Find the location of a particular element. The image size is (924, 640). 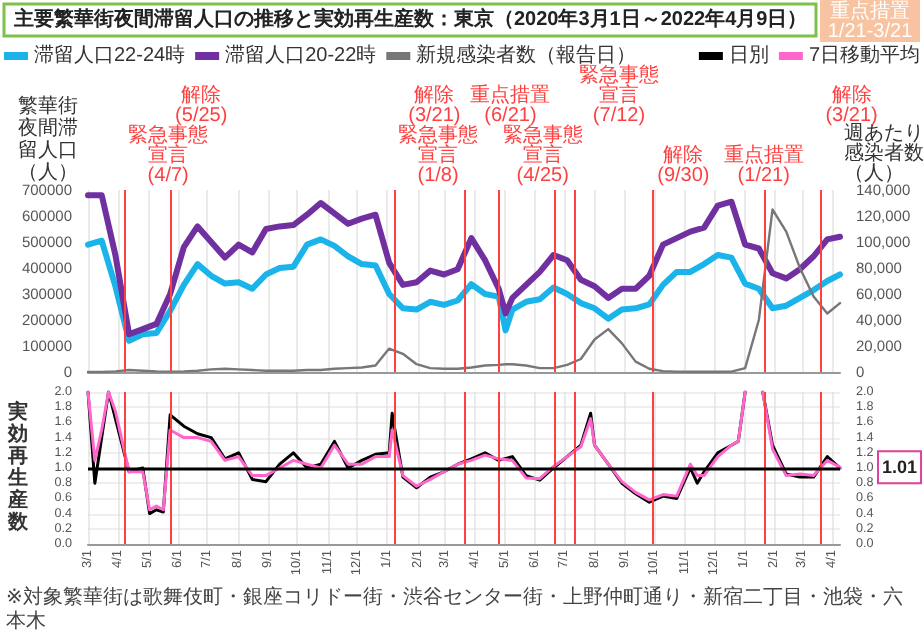

ref-line-label: 解除(5/25) is located at coordinates (201, 105).